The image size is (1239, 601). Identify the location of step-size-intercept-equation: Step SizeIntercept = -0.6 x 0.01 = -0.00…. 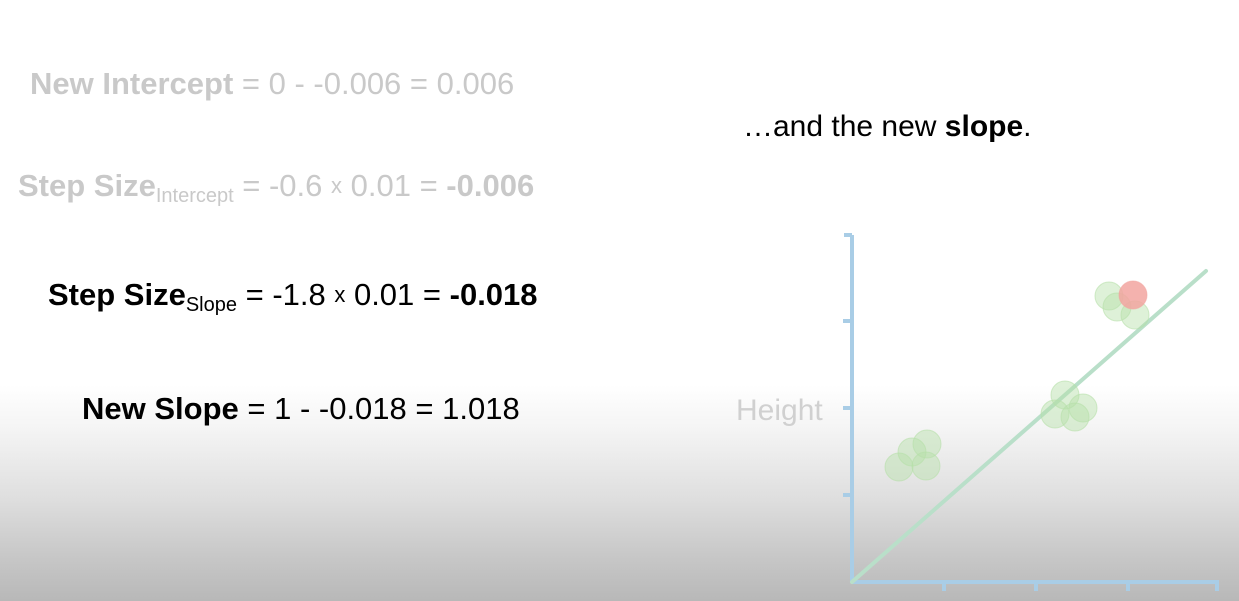
(276, 187).